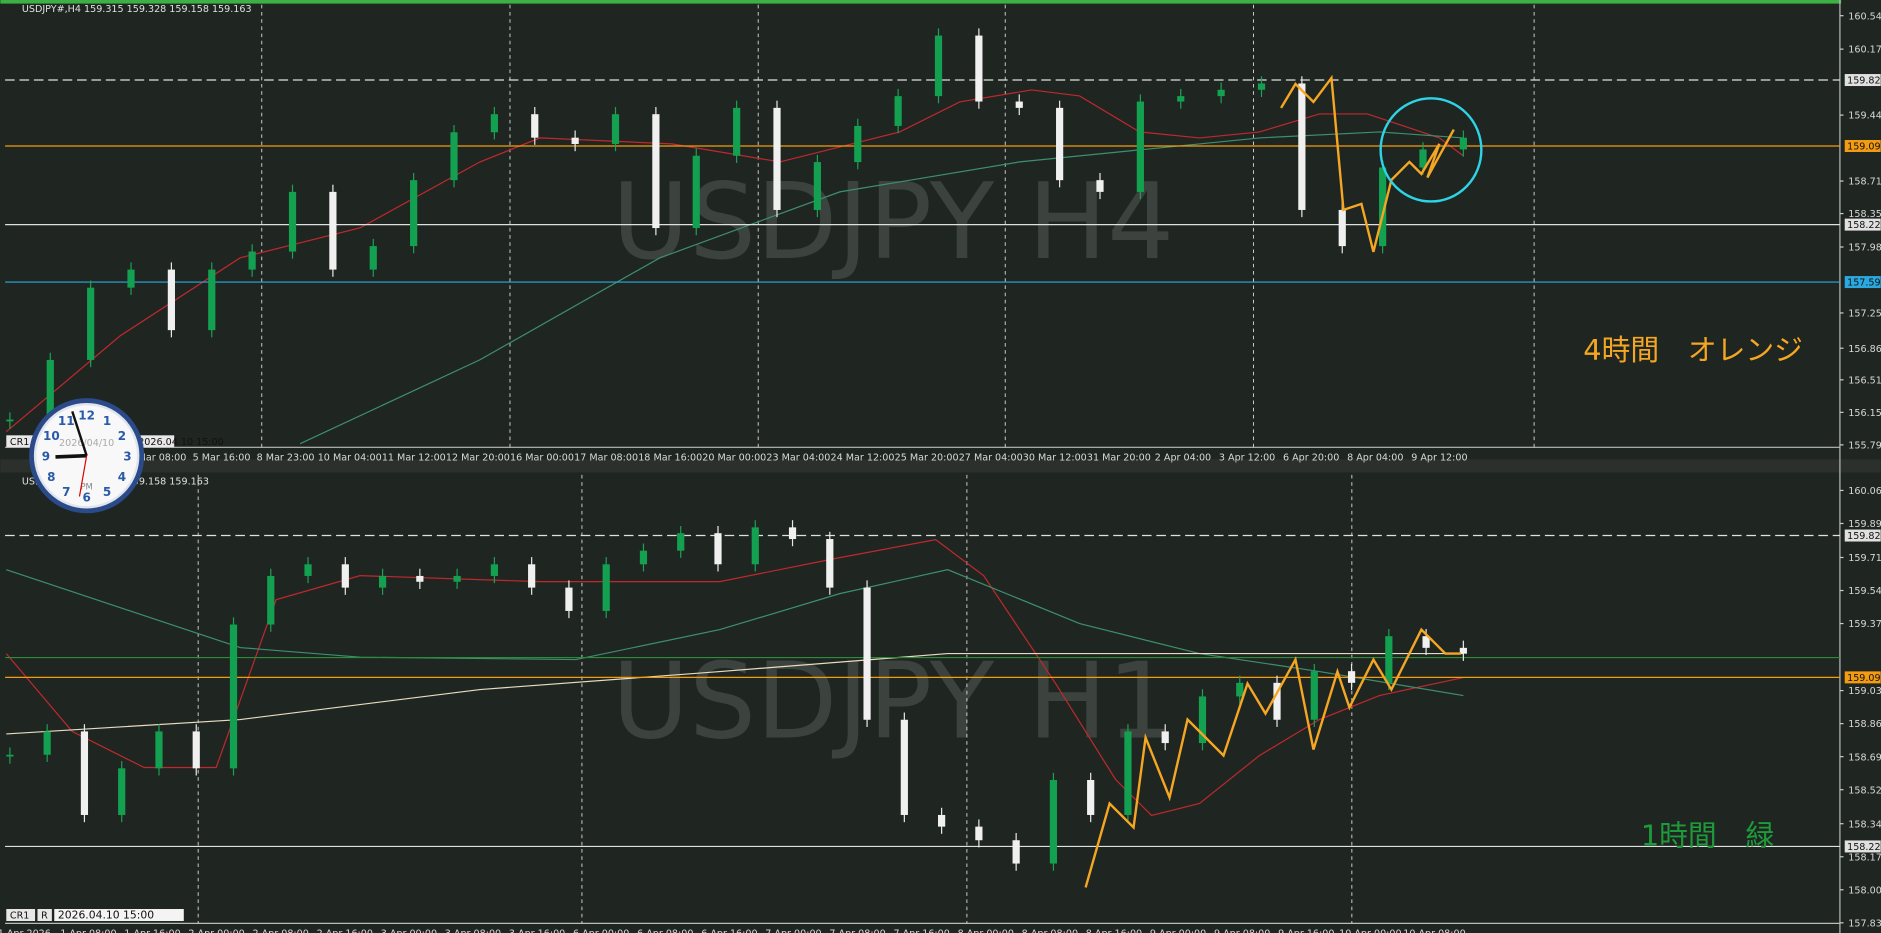  What do you see at coordinates (1311, 458) in the screenshot?
I see `time-label: 6 Apr 20:00` at bounding box center [1311, 458].